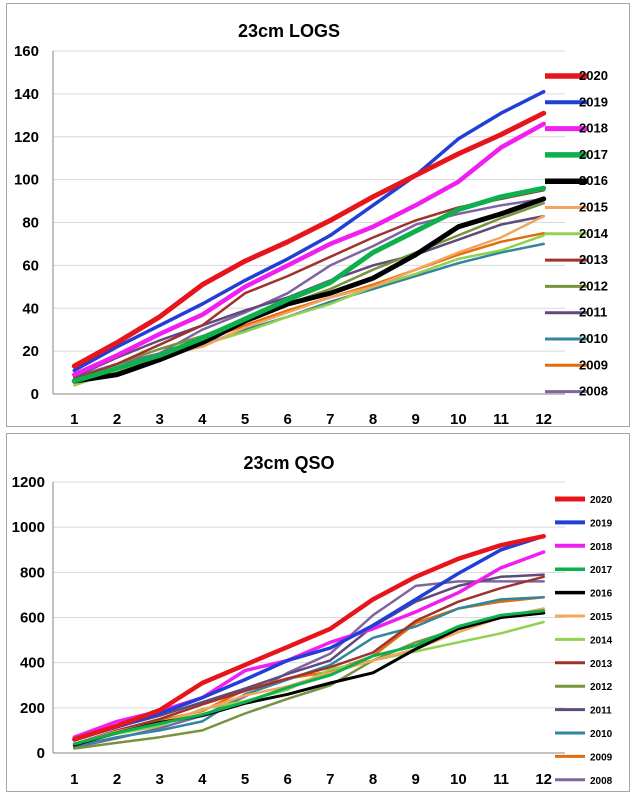 This screenshot has width=632, height=795. I want to click on y-tick-label: 1200, so click(28, 482).